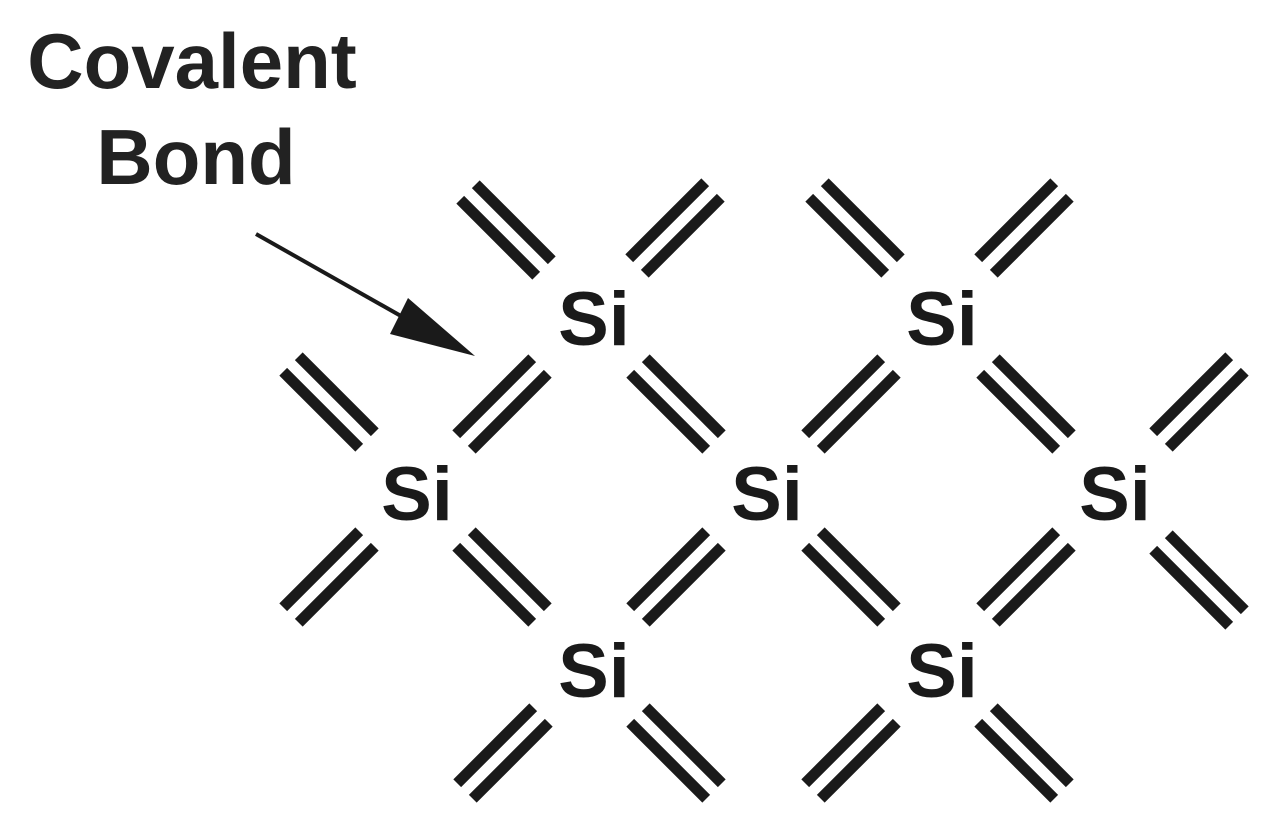  Describe the element at coordinates (594, 671) in the screenshot. I see `atom-si-bottom-left: Si` at that location.